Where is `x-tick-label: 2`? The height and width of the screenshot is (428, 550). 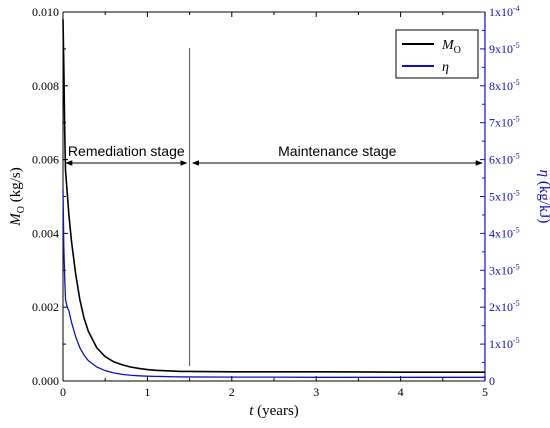 x-tick-label: 2 is located at coordinates (232, 392).